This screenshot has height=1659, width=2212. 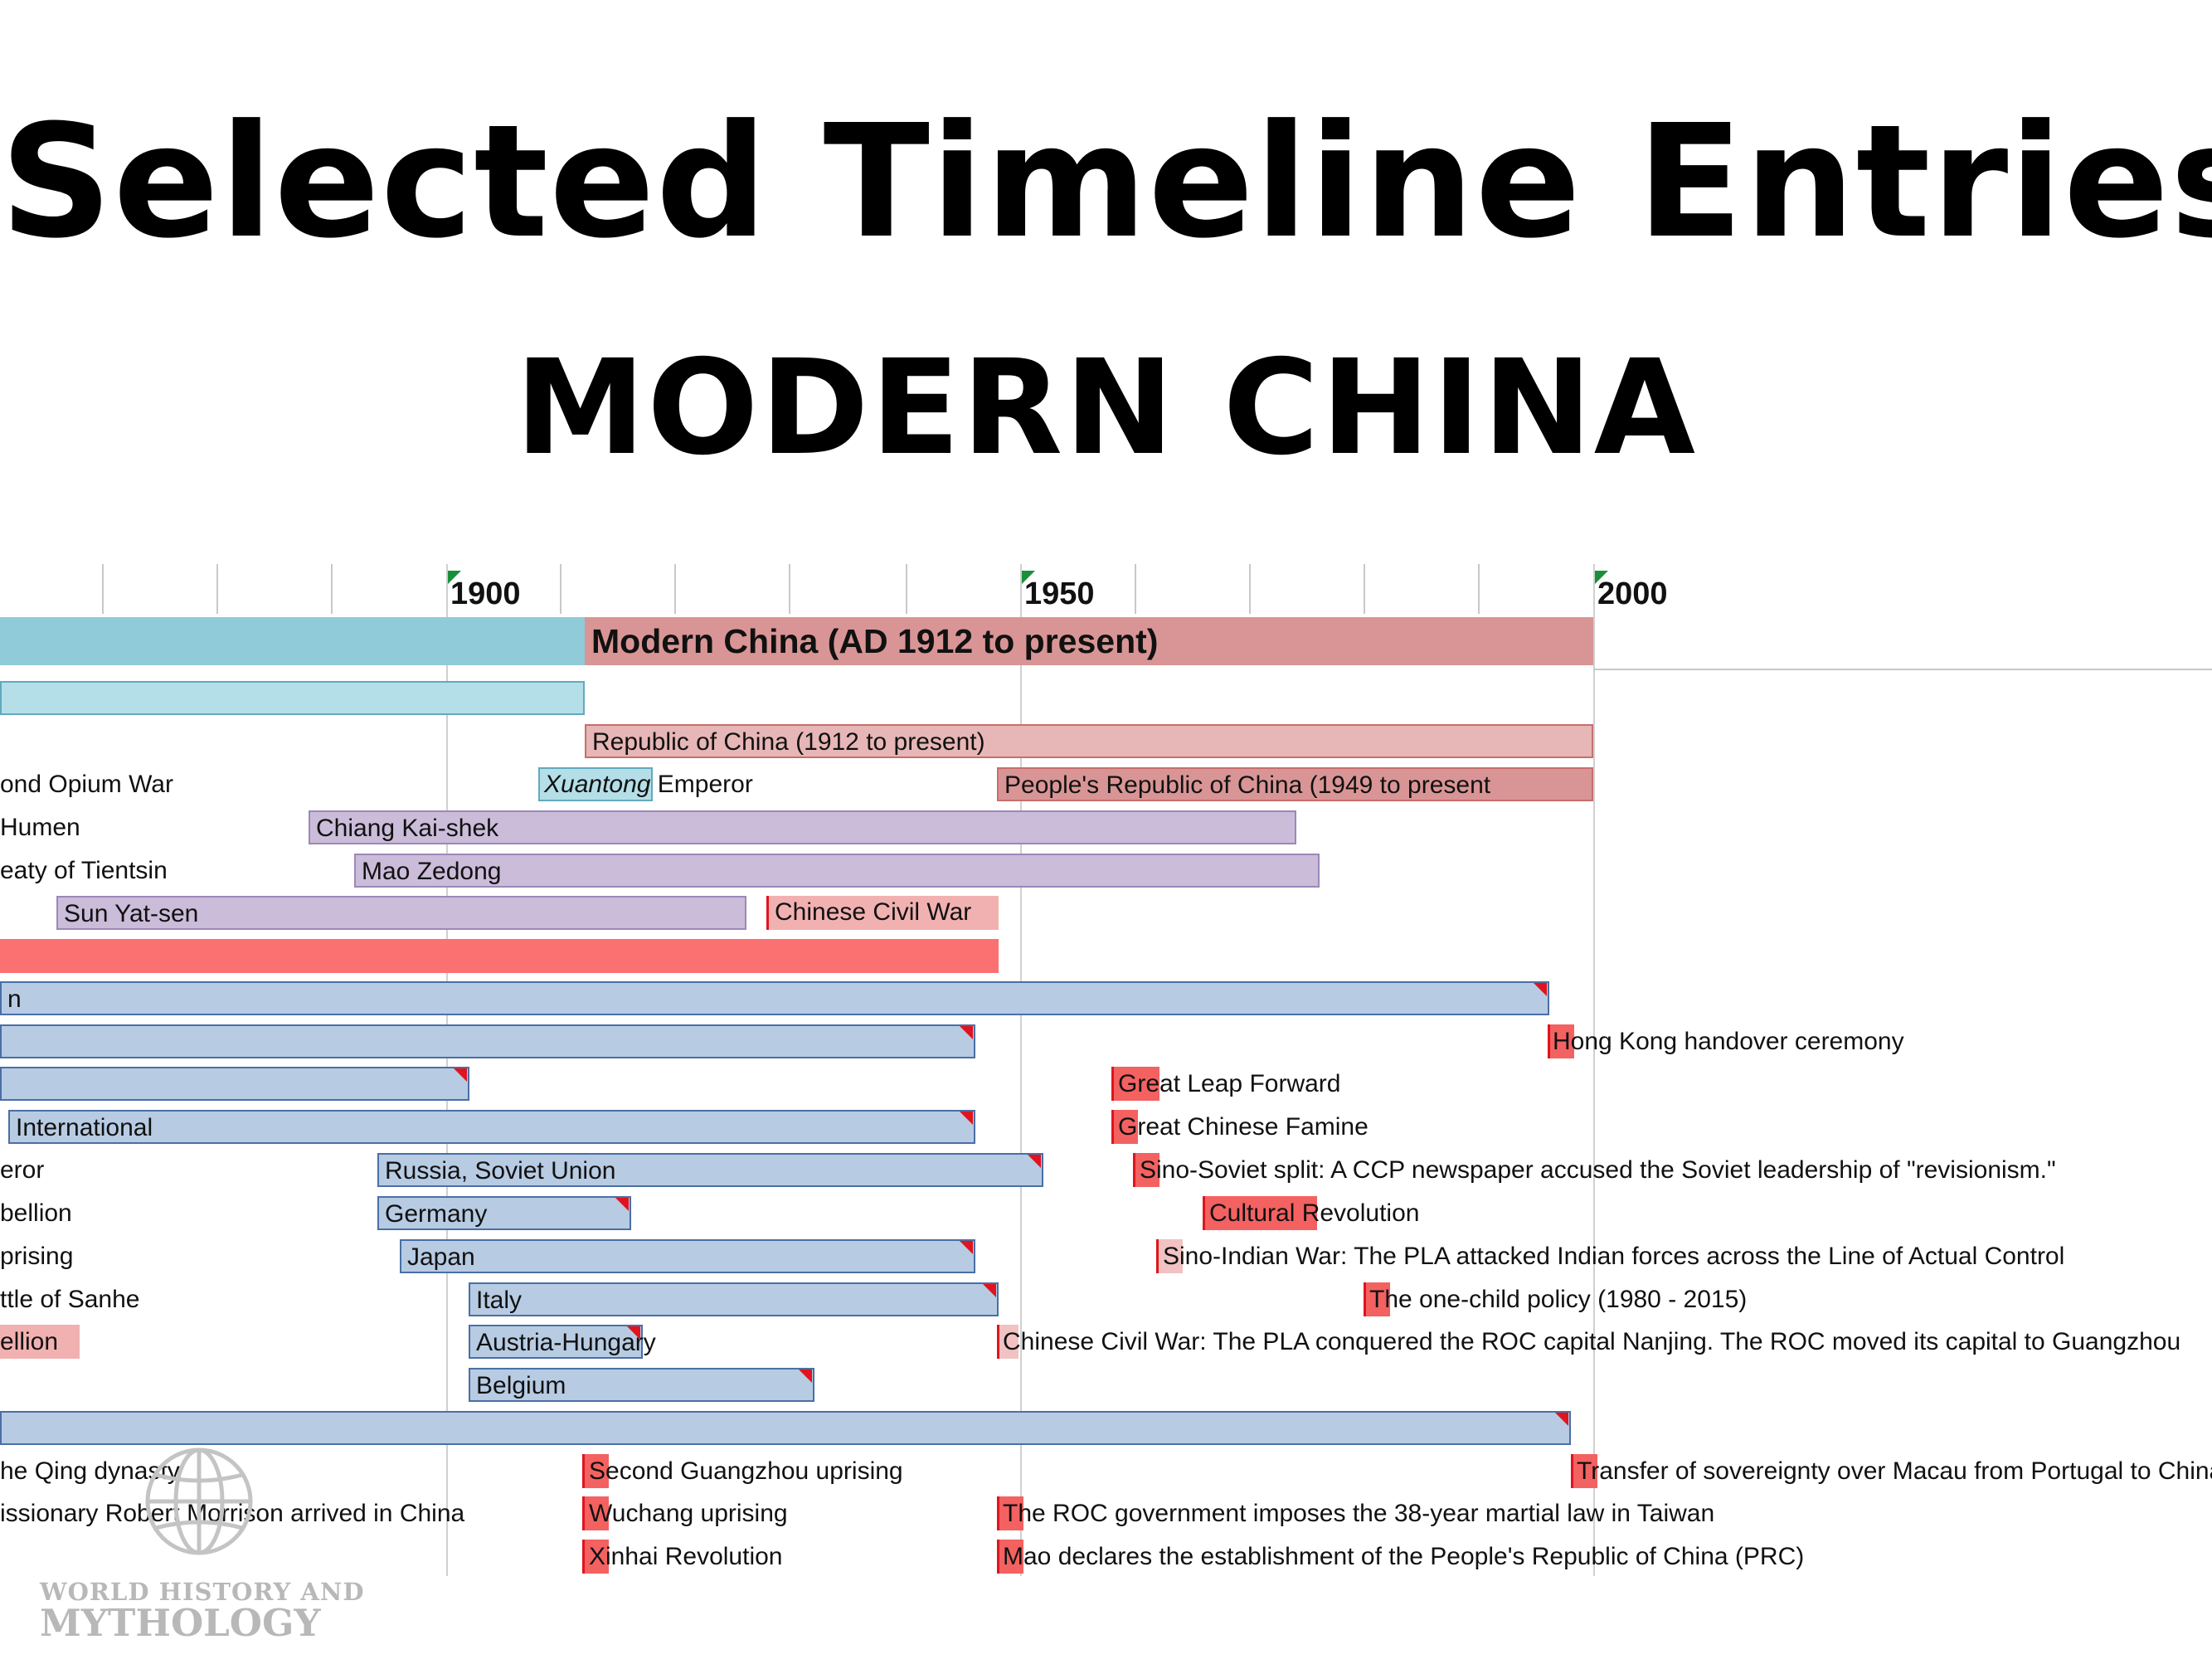 I want to click on country-bar-russia: Russia, Soviet Union, so click(x=710, y=1170).